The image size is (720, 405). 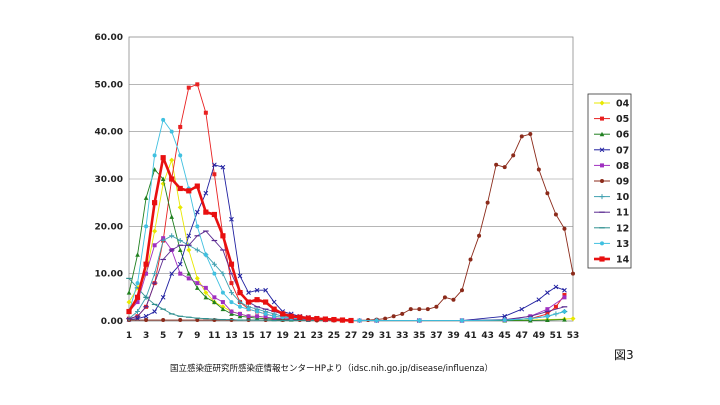 What do you see at coordinates (611, 150) in the screenshot?
I see `legend-entry-07: 07` at bounding box center [611, 150].